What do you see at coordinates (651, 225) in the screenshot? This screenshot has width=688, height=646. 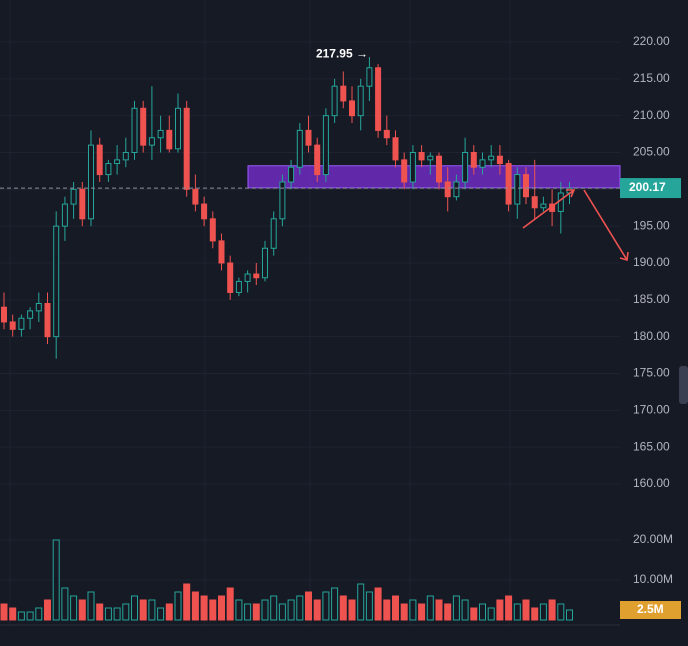 I see `y-tick-label: 195.00` at bounding box center [651, 225].